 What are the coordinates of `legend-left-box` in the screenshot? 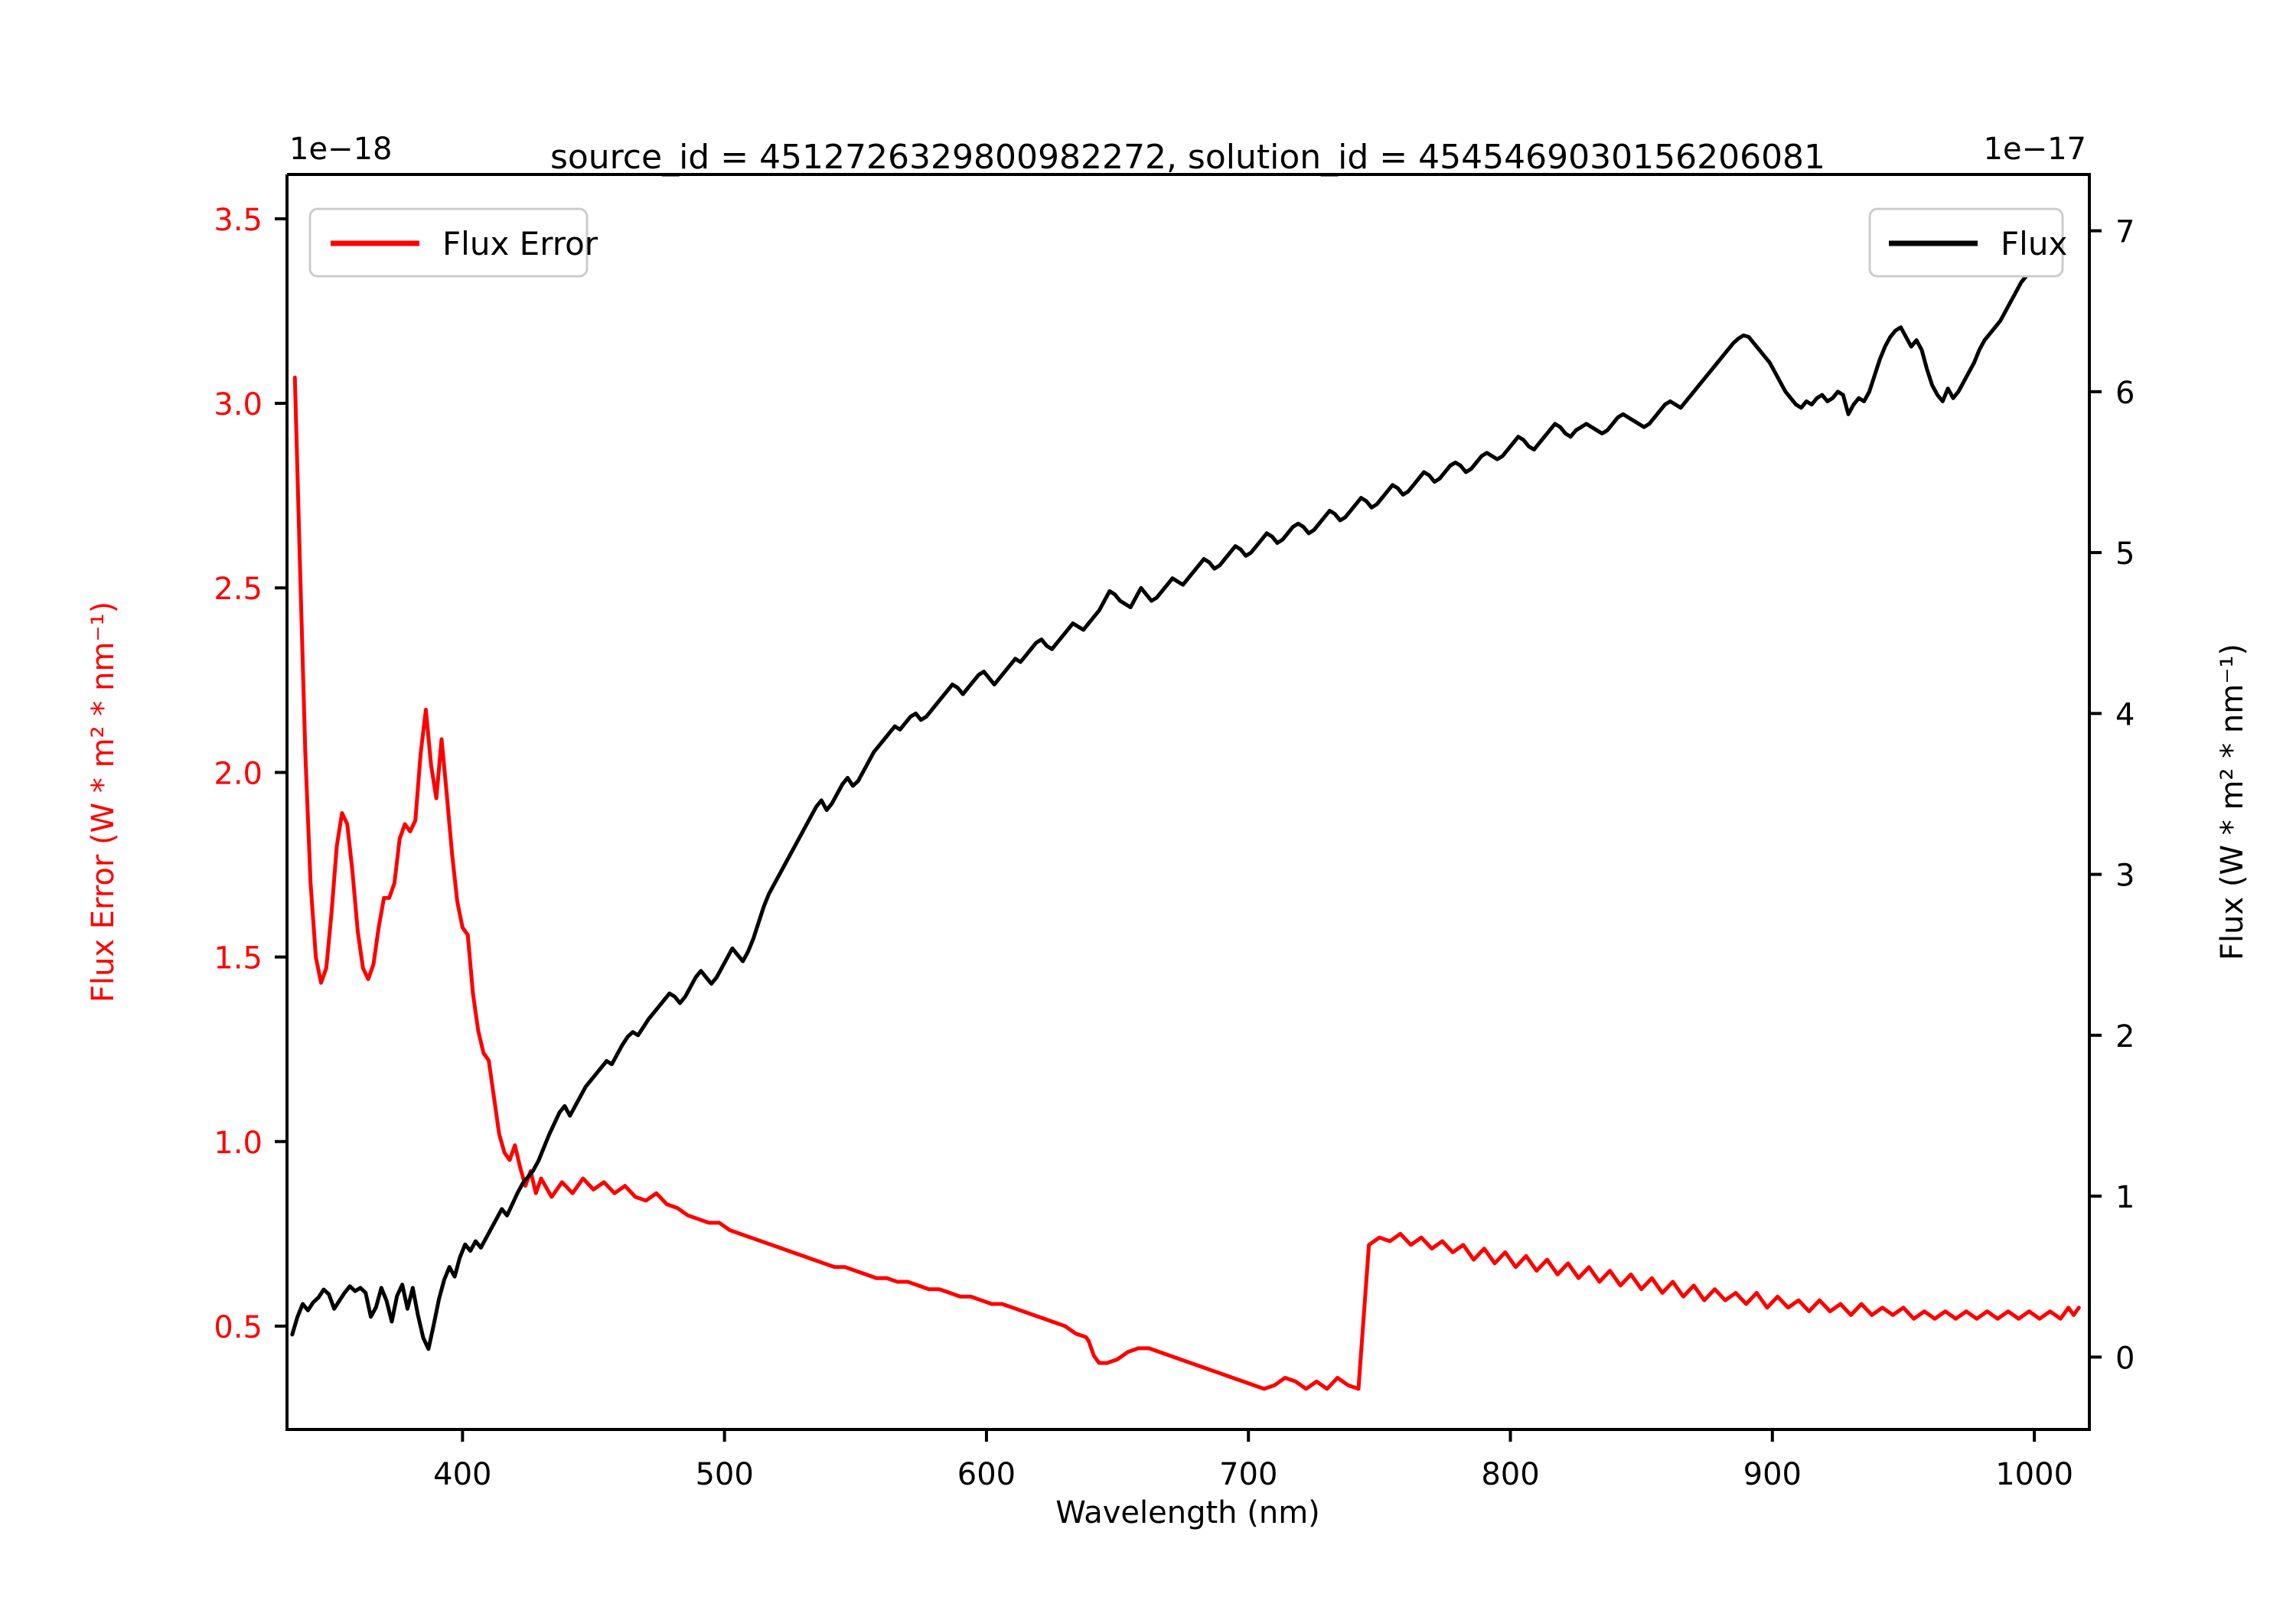 It's located at (448, 242).